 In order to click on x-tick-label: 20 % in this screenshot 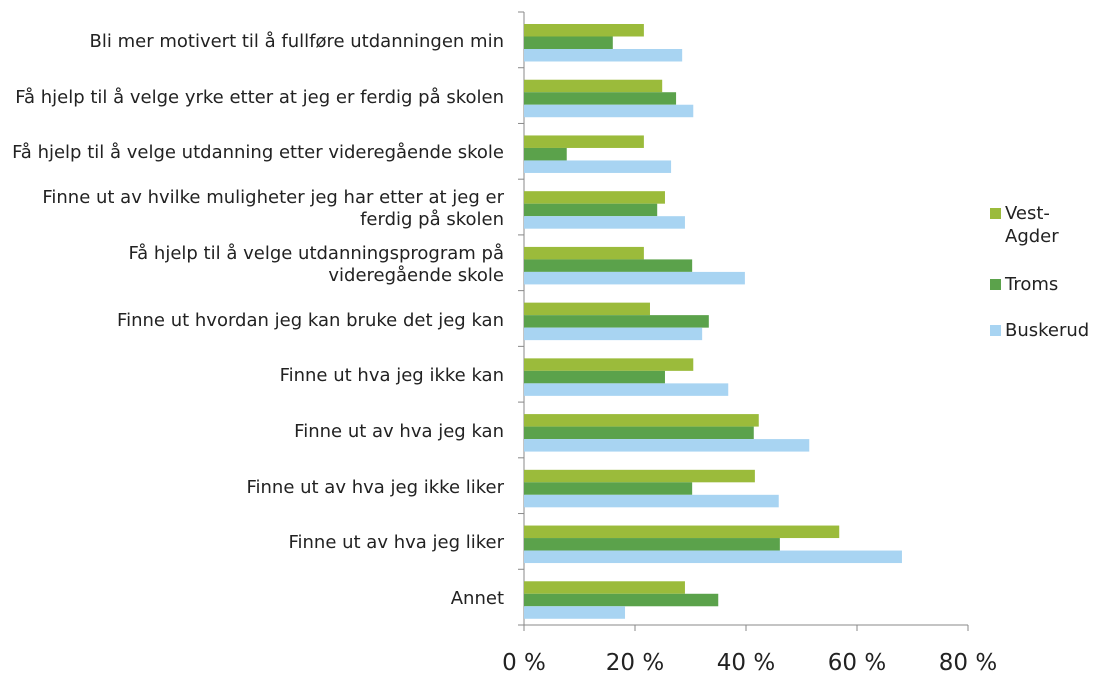, I will do `click(635, 663)`.